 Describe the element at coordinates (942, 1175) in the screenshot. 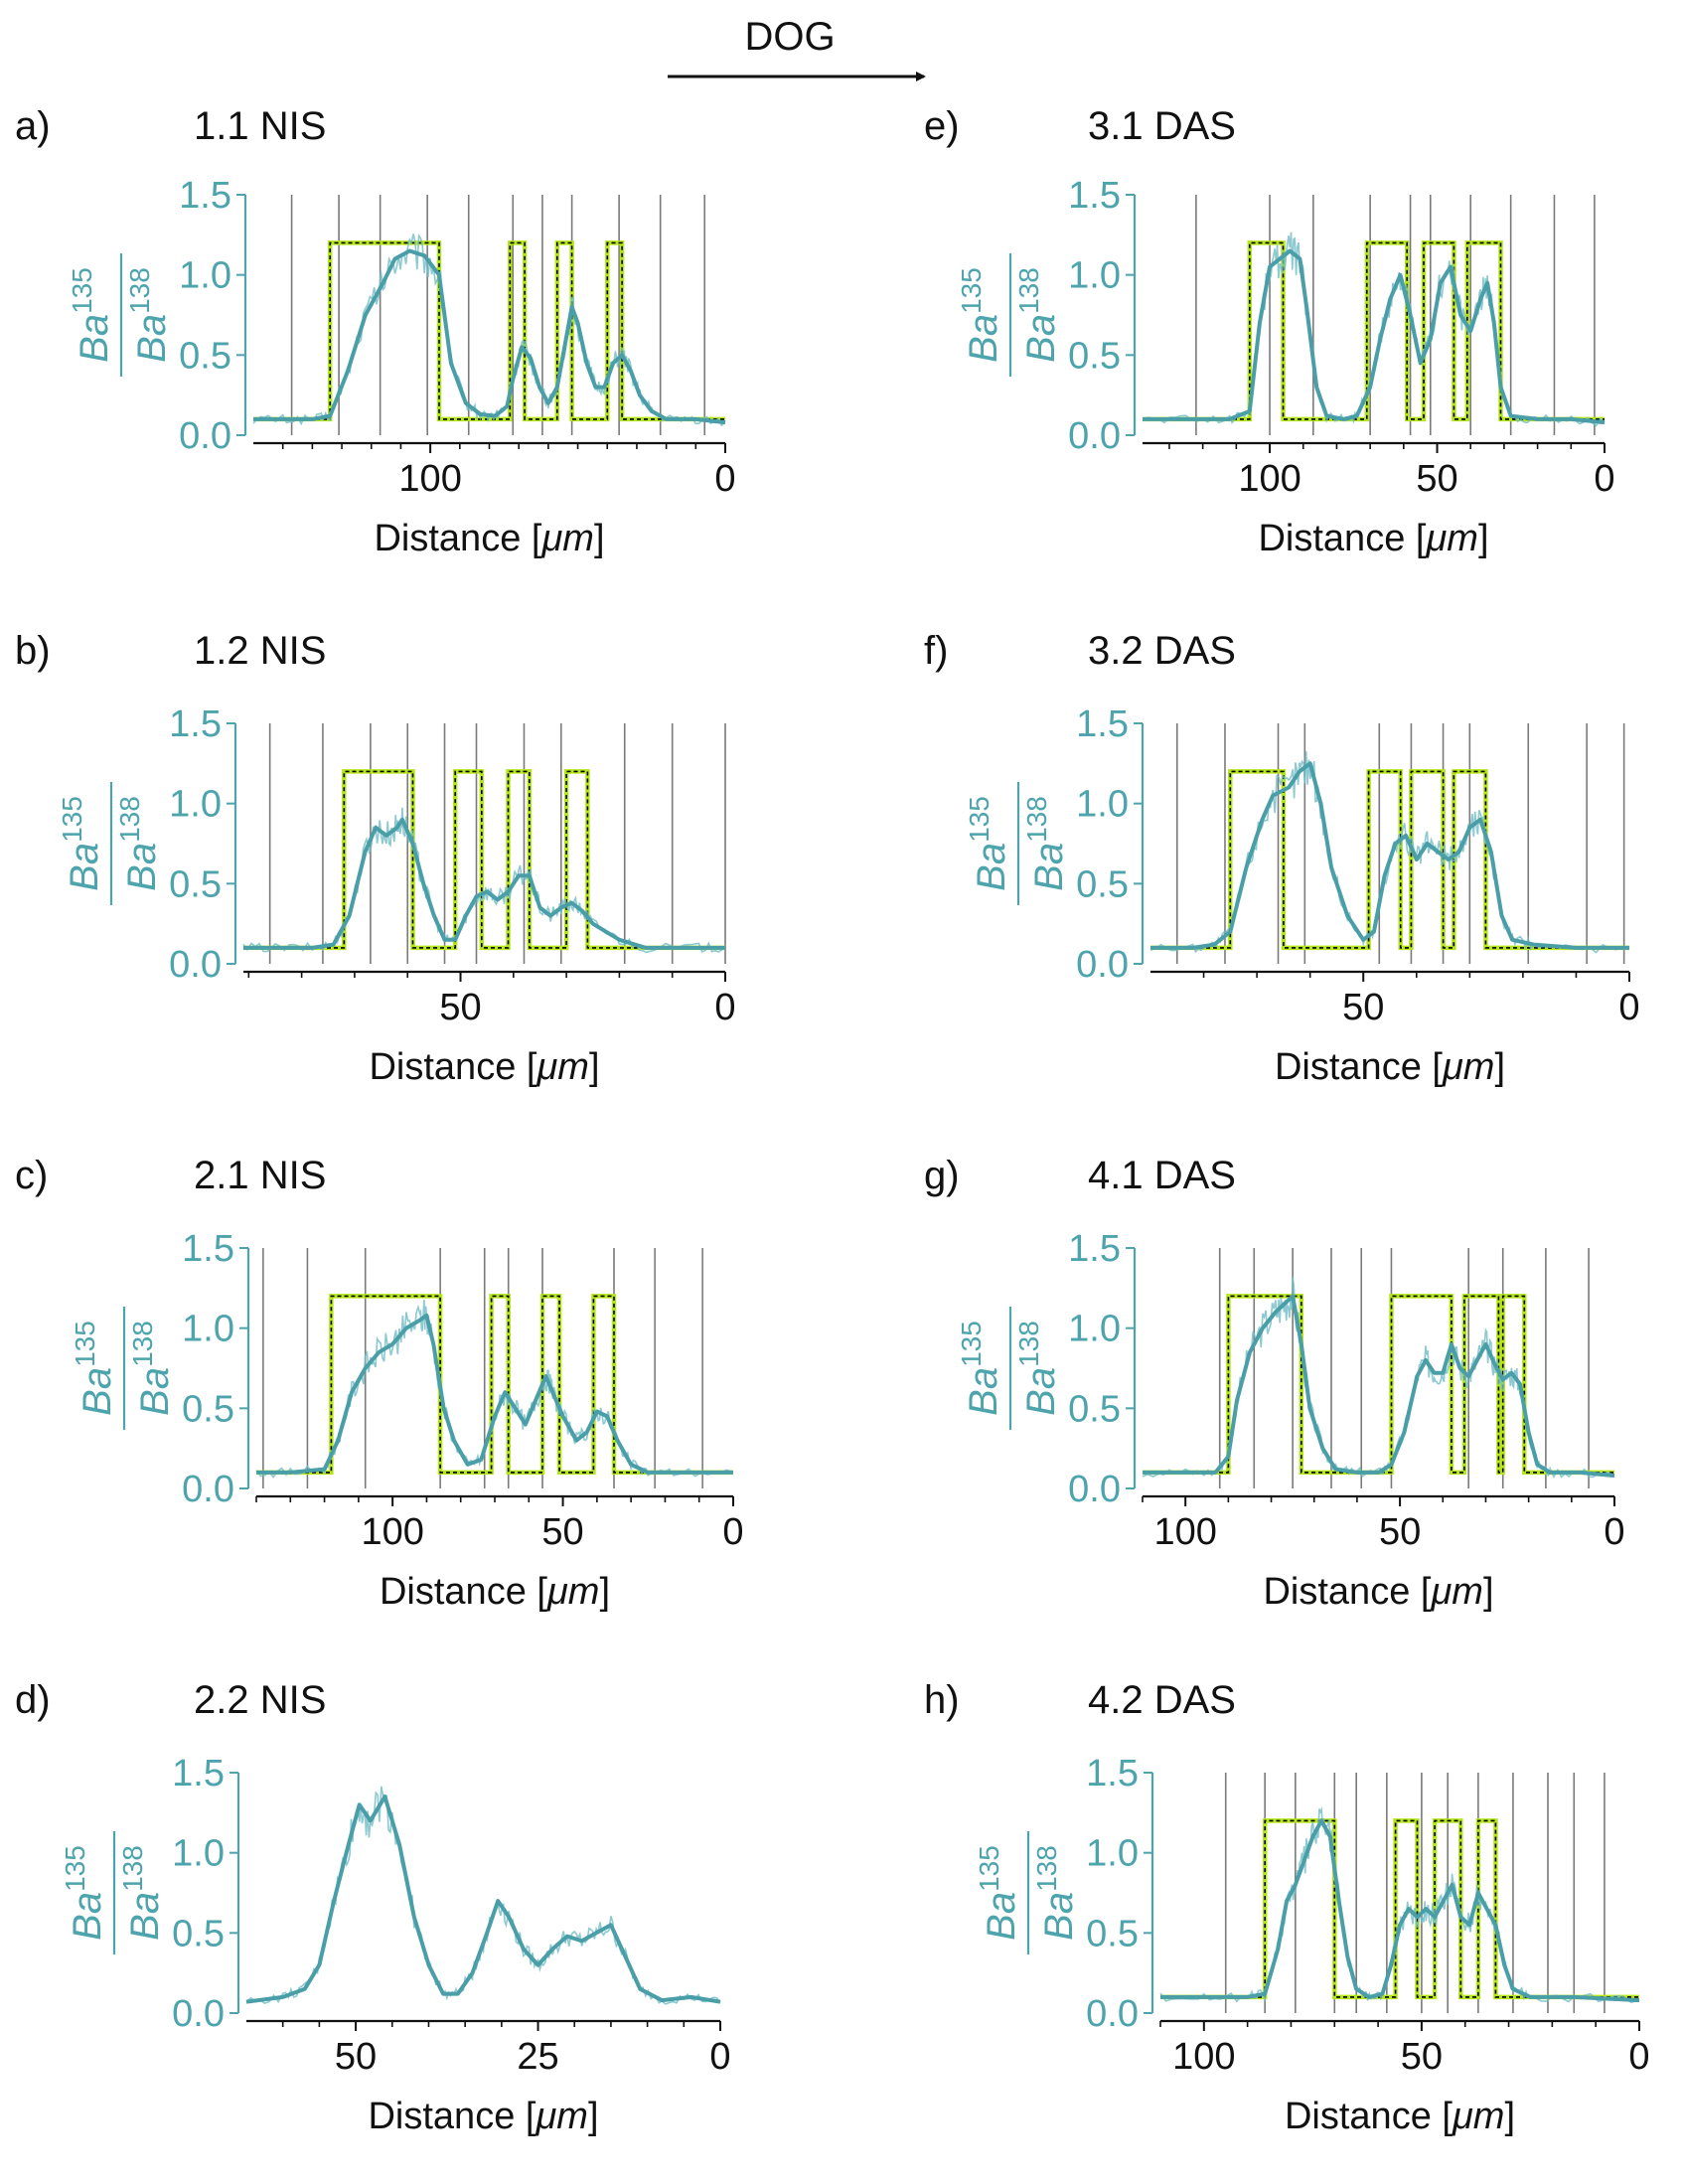

I see `panel-letter: g)` at that location.